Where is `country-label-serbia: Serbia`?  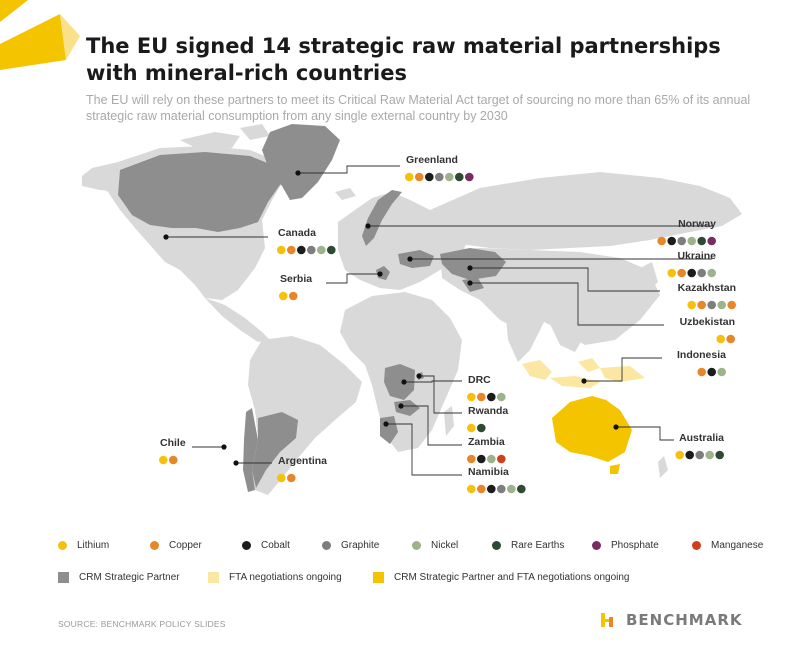
country-label-serbia: Serbia is located at coordinates (296, 279).